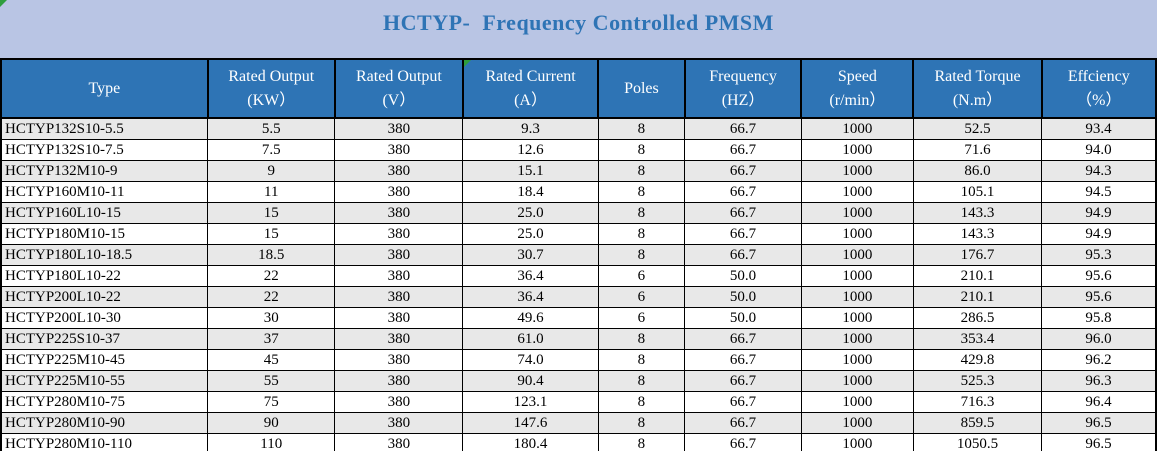  I want to click on cell-efficiency: 94.5, so click(1099, 192).